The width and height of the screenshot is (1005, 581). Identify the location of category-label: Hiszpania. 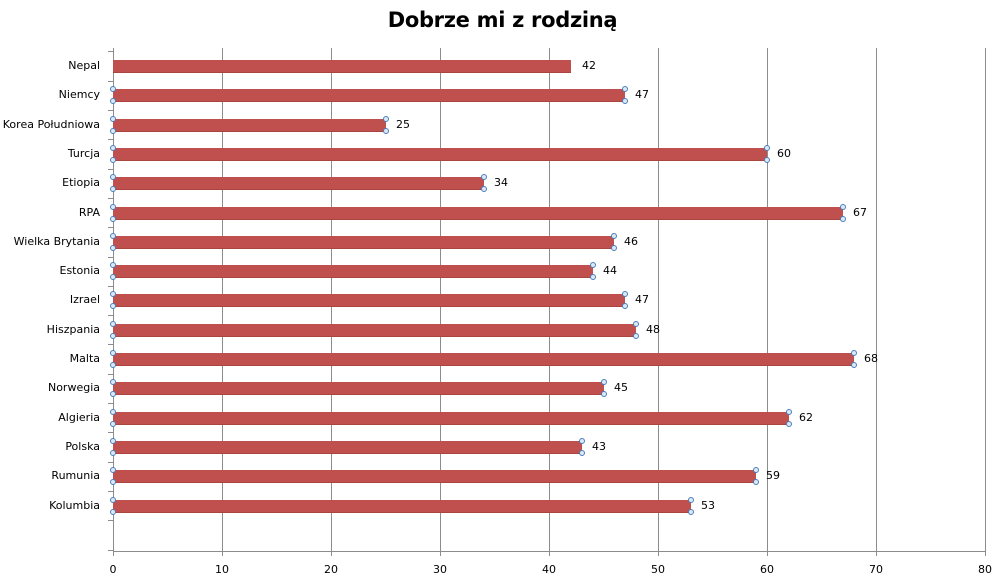
(73, 329).